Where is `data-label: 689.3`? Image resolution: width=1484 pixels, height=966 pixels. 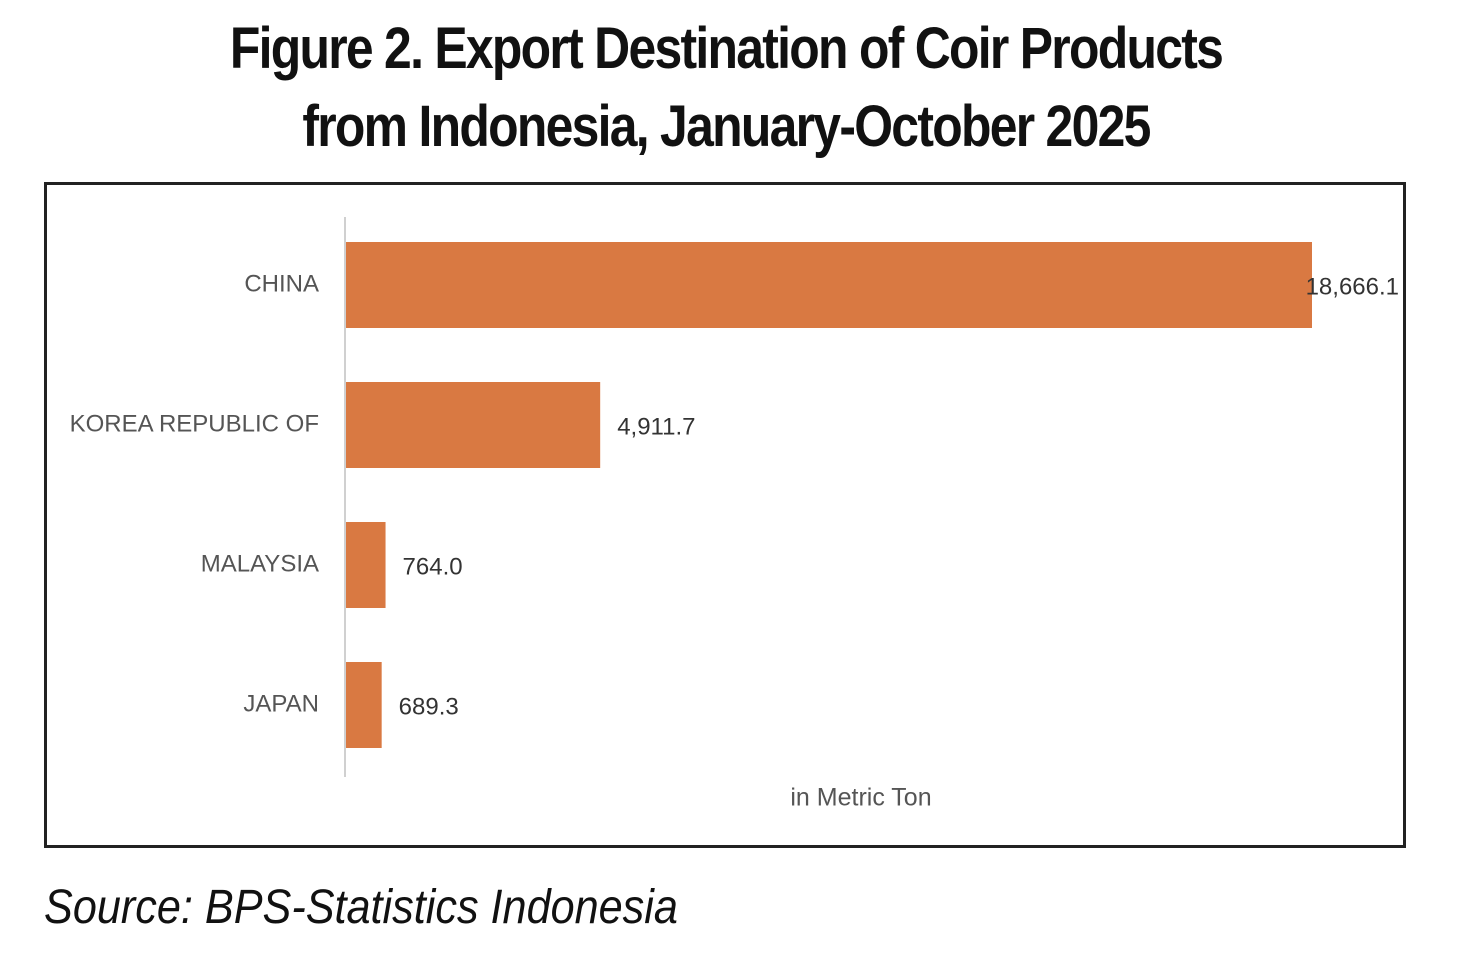
data-label: 689.3 is located at coordinates (429, 706).